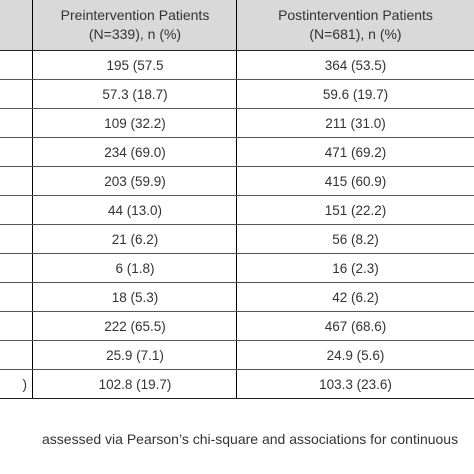 The image size is (474, 474). I want to click on postintervention-cell: 364 (53.5), so click(355, 65).